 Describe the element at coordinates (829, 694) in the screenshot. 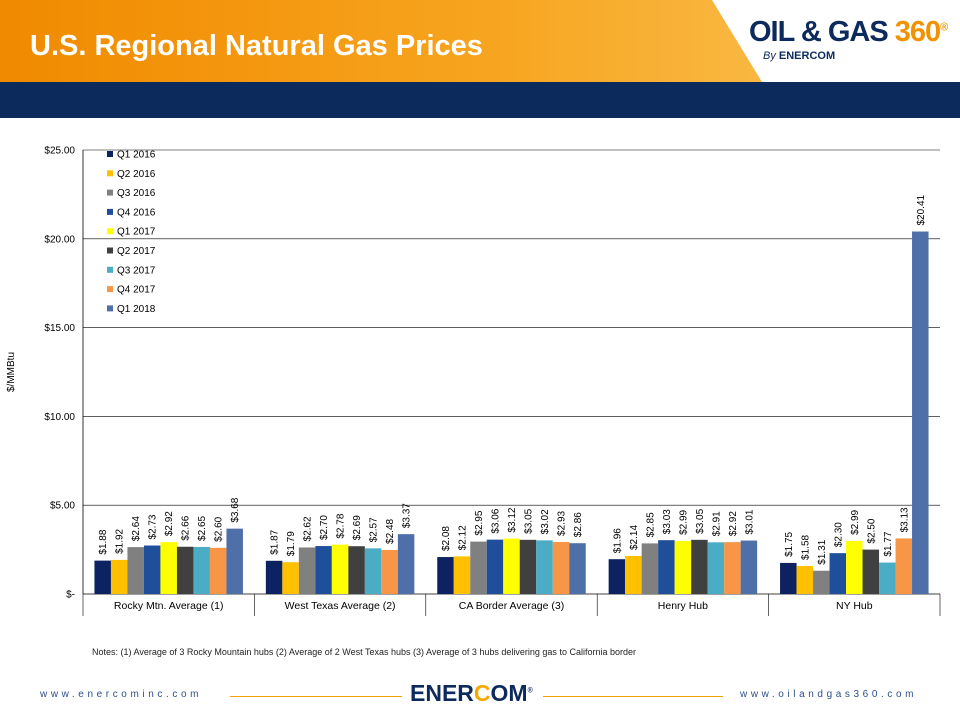

I see `footer-oilandgas360-url: www.oilandgas360.com` at that location.